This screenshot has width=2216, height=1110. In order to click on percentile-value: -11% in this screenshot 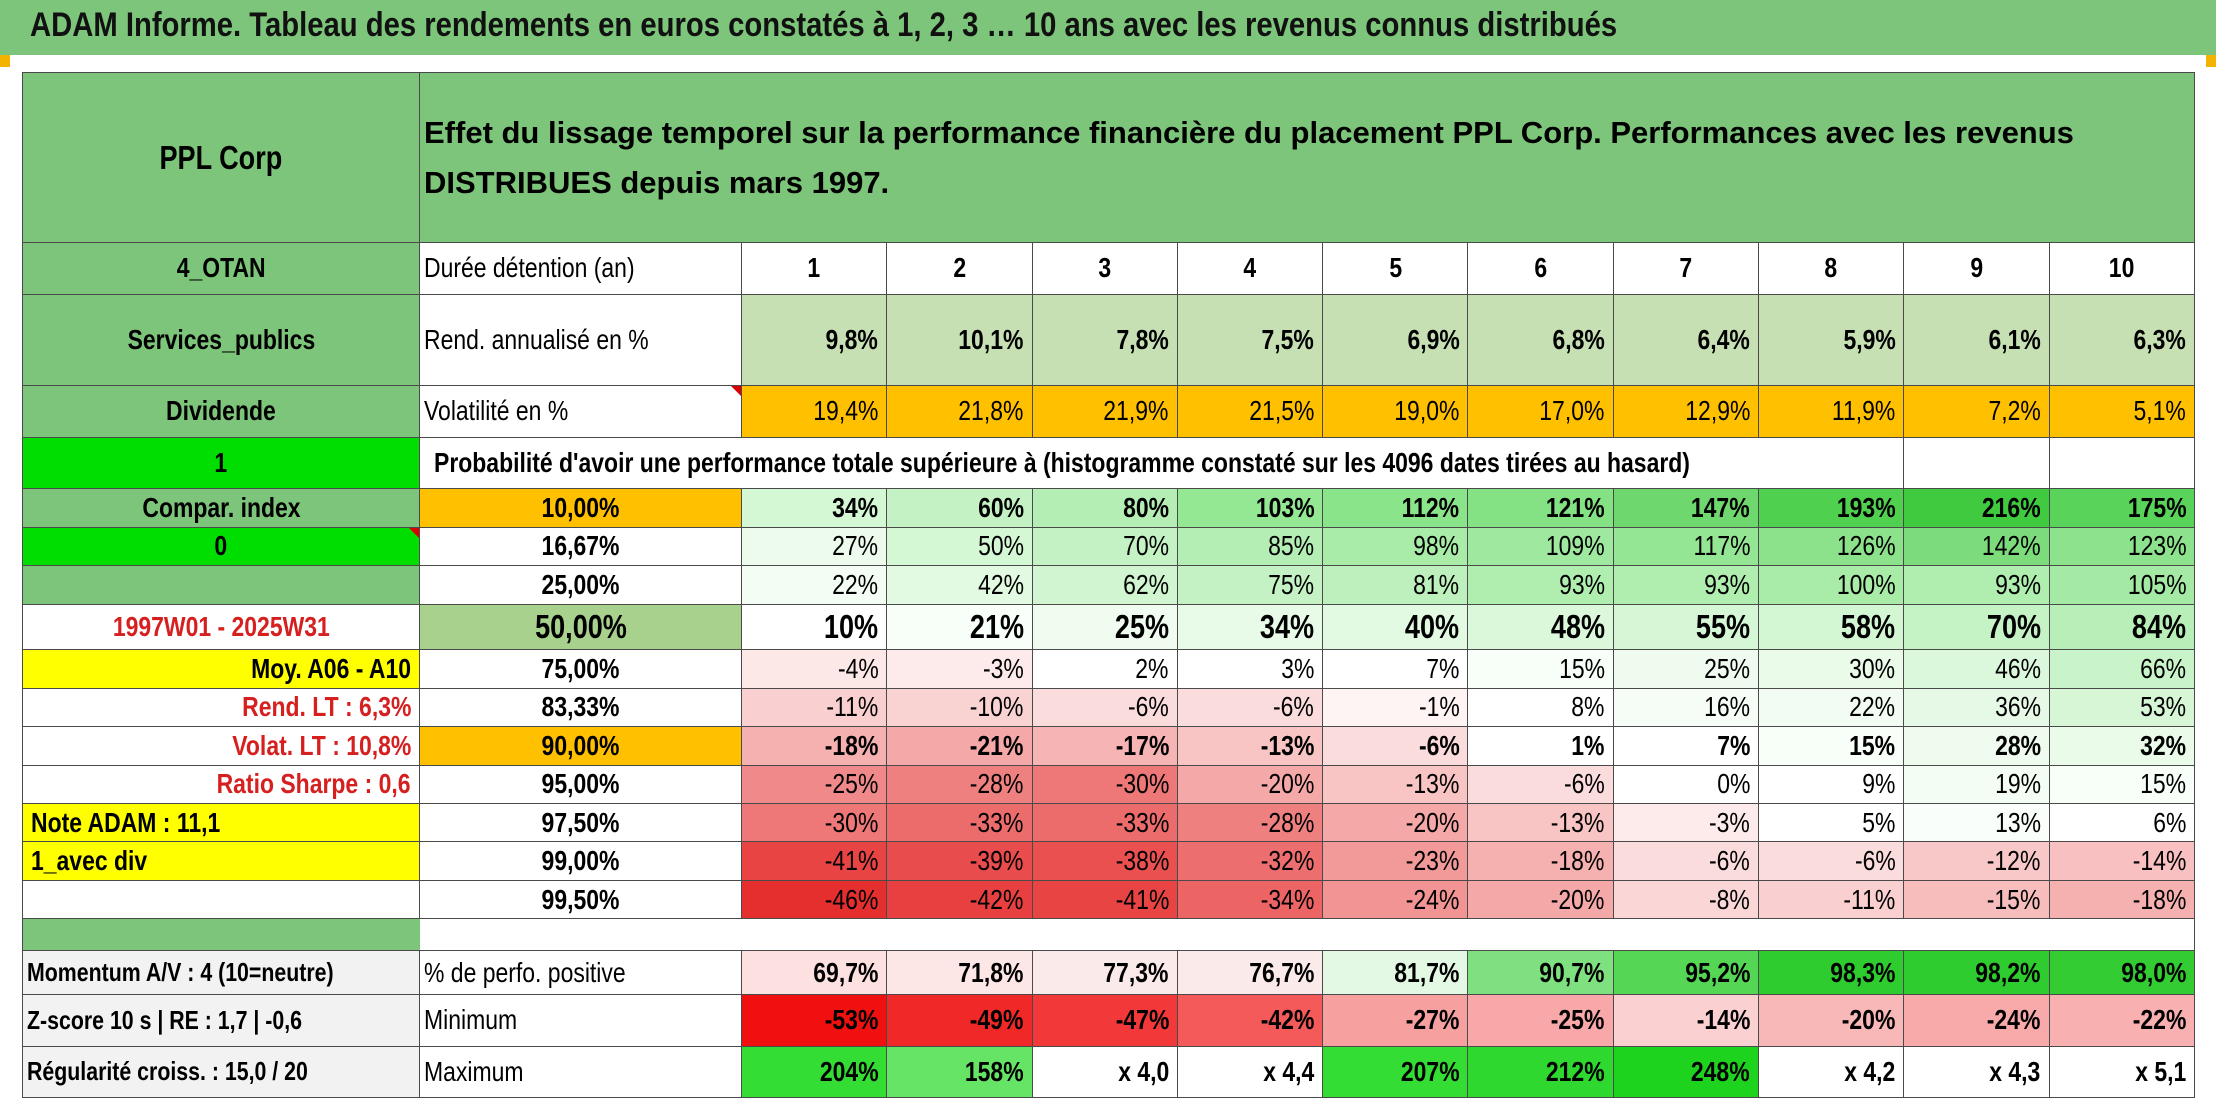, I will do `click(814, 707)`.